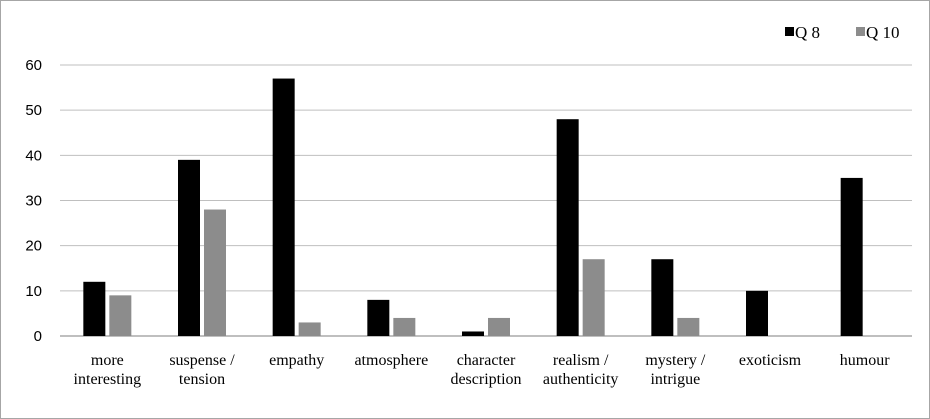 This screenshot has width=930, height=419. What do you see at coordinates (202, 379) in the screenshot?
I see `category-label: tension` at bounding box center [202, 379].